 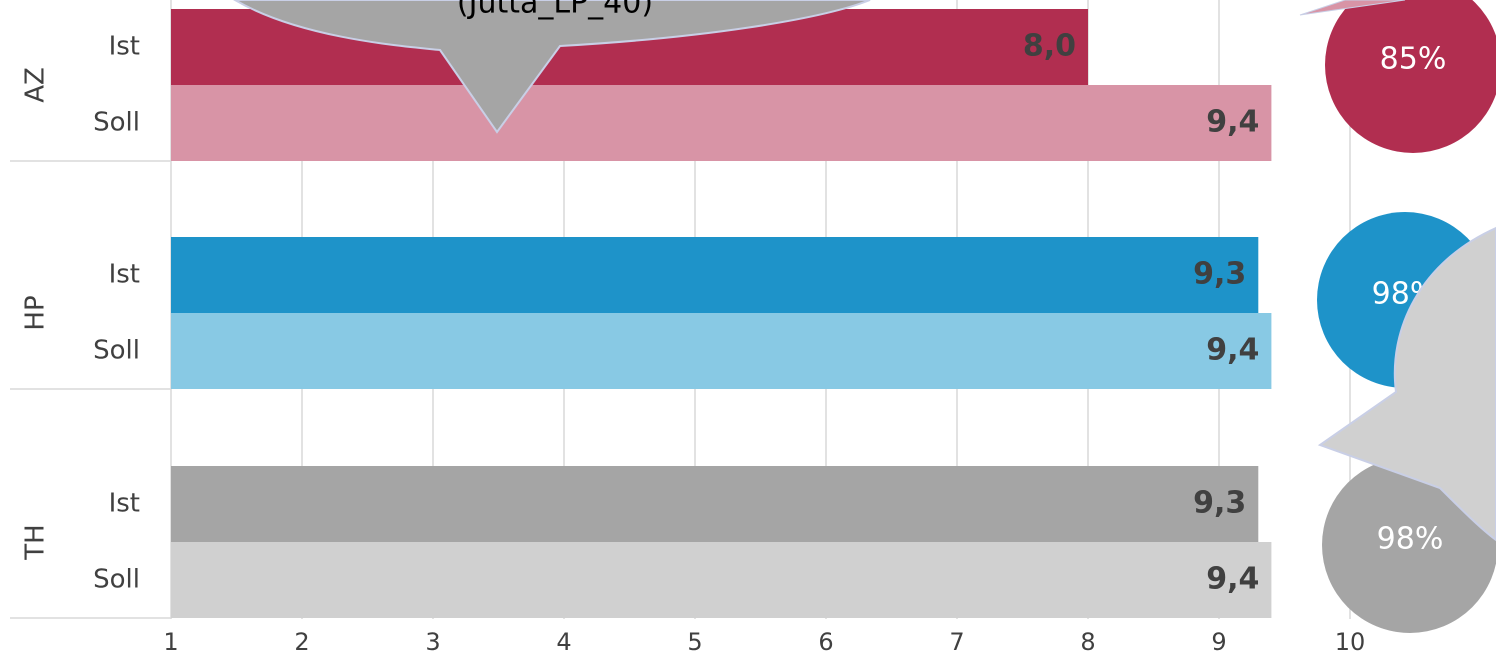 What do you see at coordinates (825, 642) in the screenshot?
I see `x-tick-label: 6` at bounding box center [825, 642].